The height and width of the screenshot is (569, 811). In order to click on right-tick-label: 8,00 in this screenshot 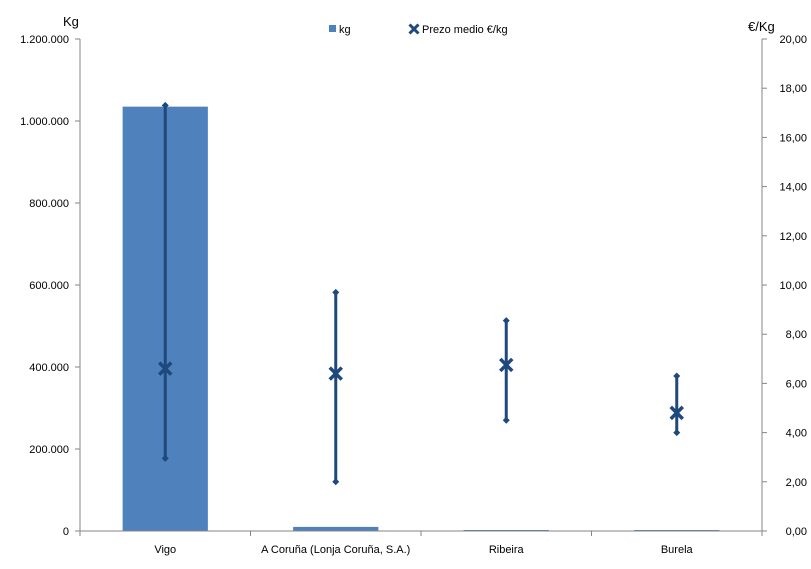, I will do `click(796, 335)`.